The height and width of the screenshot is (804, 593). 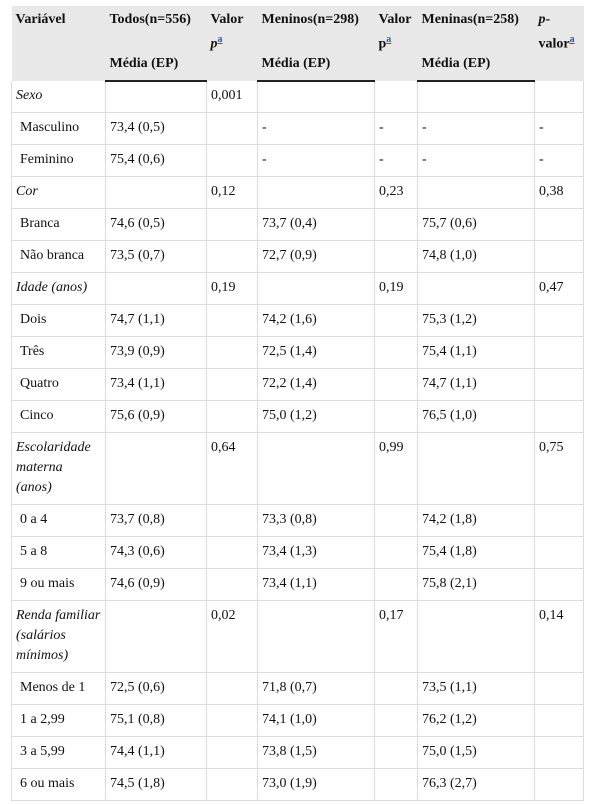 I want to click on row-label: 0 a 4, so click(x=58, y=520).